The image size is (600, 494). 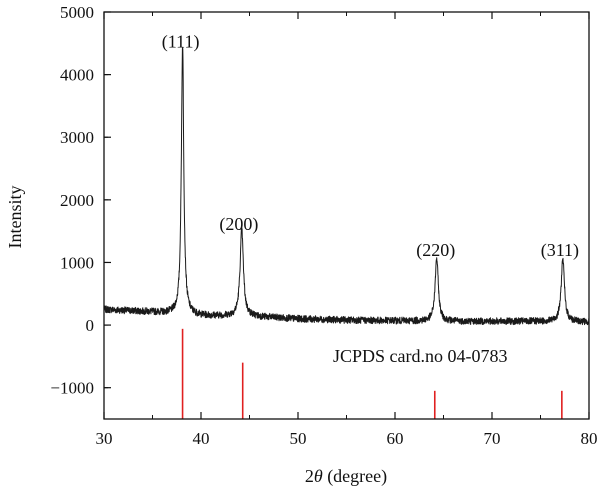 What do you see at coordinates (420, 356) in the screenshot?
I see `reference-label: JCPDS card.no 04-0783` at bounding box center [420, 356].